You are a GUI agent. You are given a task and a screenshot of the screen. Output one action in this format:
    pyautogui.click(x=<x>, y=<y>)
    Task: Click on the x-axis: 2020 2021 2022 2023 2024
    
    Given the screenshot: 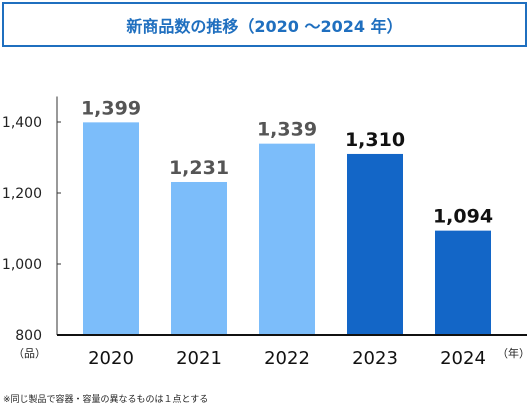 What is the action you would take?
    pyautogui.click(x=292, y=351)
    